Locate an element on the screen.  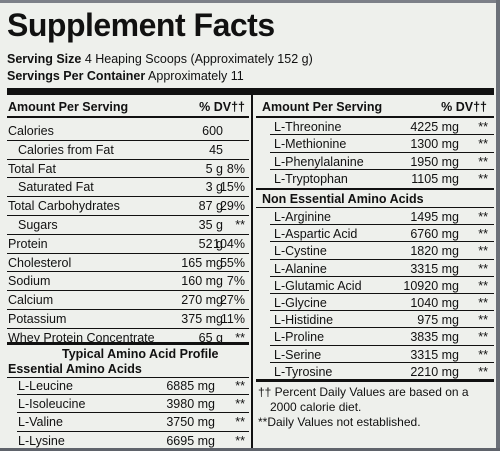
nutrient-name: Total Fat is located at coordinates (32, 168).